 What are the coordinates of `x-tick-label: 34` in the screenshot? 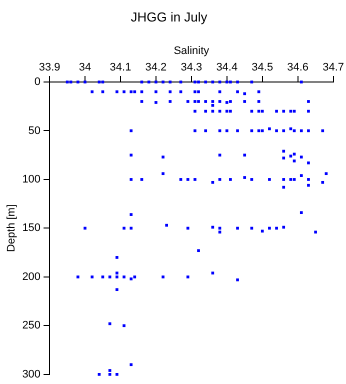 It's located at (85, 67).